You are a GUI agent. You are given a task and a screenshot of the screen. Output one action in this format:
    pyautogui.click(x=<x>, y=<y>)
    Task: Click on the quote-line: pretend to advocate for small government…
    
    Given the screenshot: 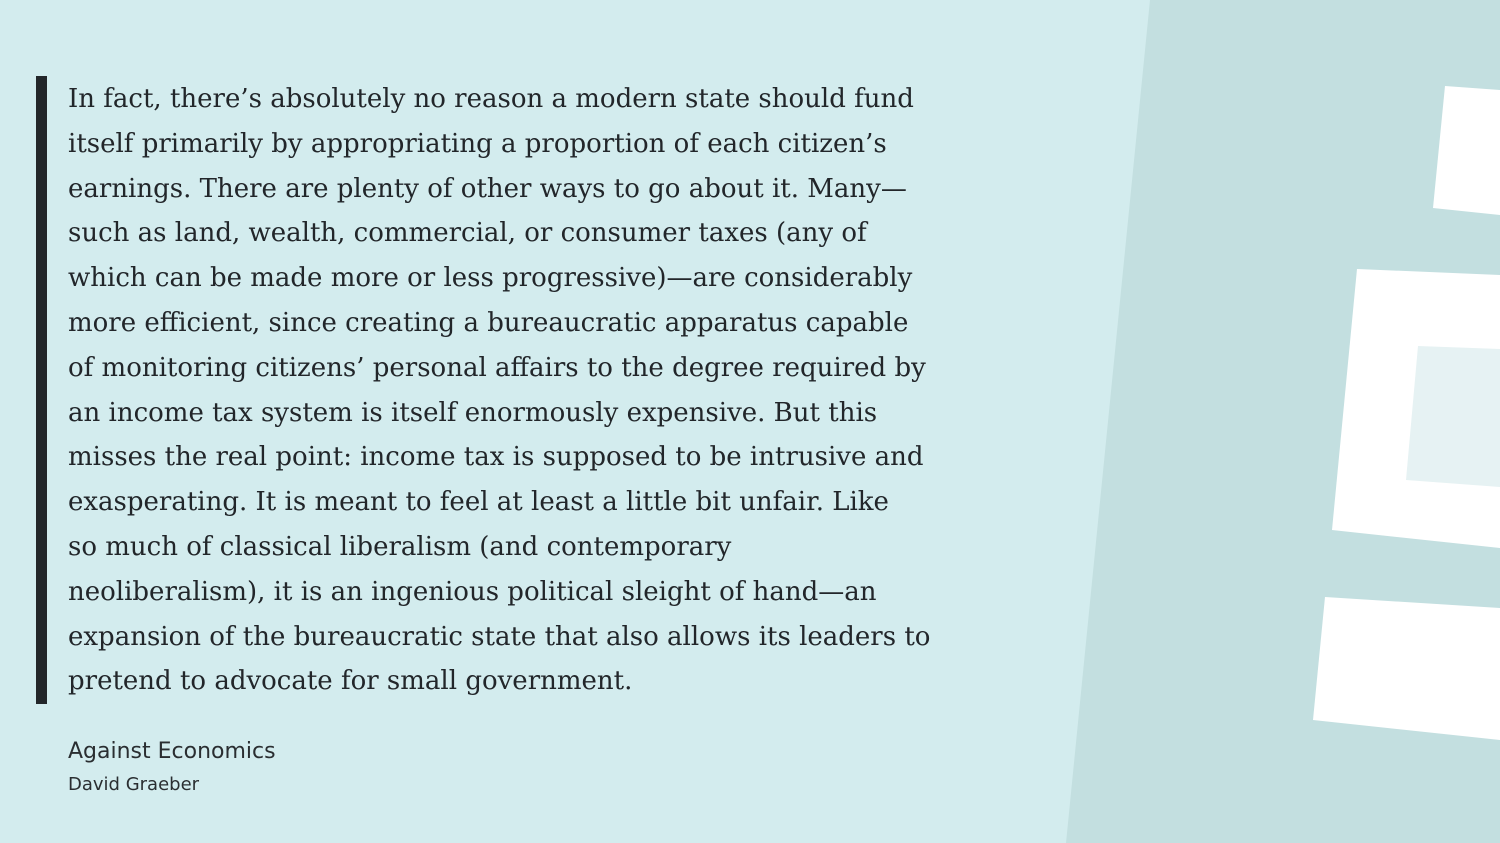 What is the action you would take?
    pyautogui.click(x=350, y=681)
    